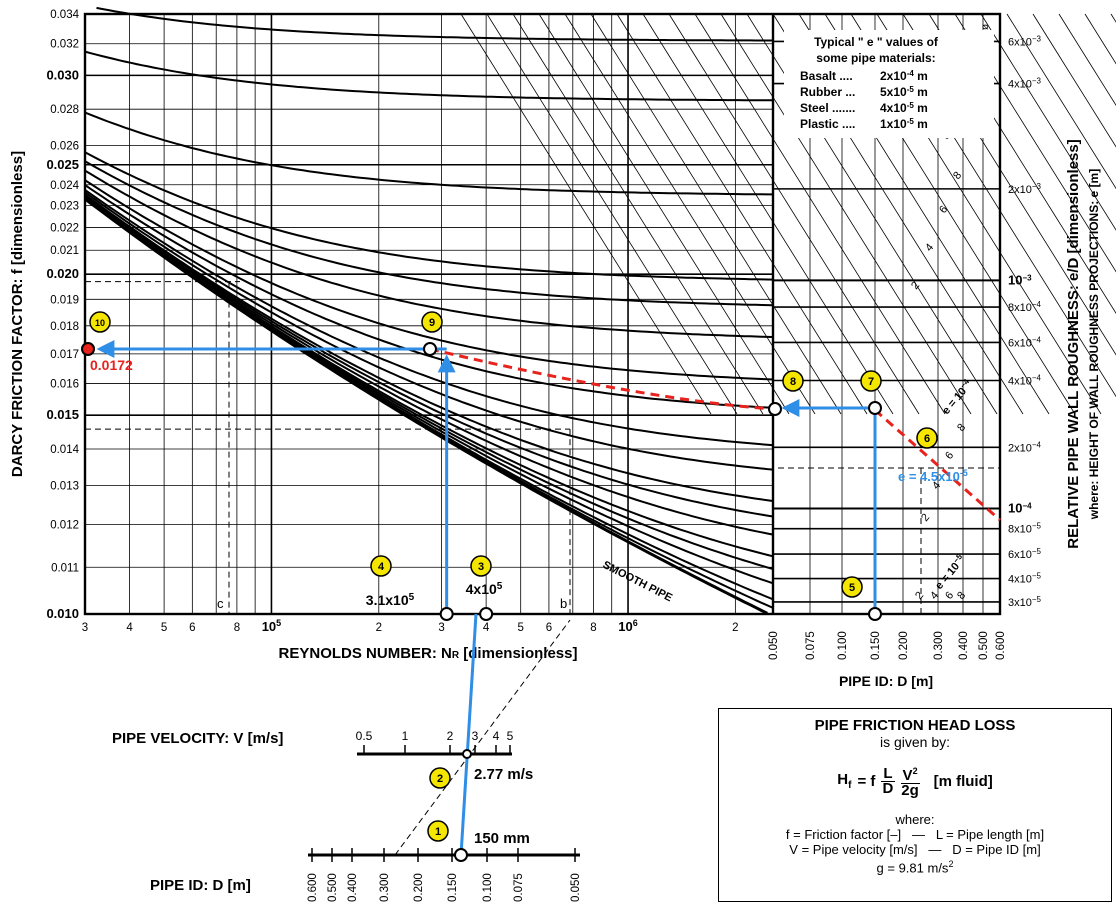  I want to click on y-tick-label: 0.011, so click(65, 568).